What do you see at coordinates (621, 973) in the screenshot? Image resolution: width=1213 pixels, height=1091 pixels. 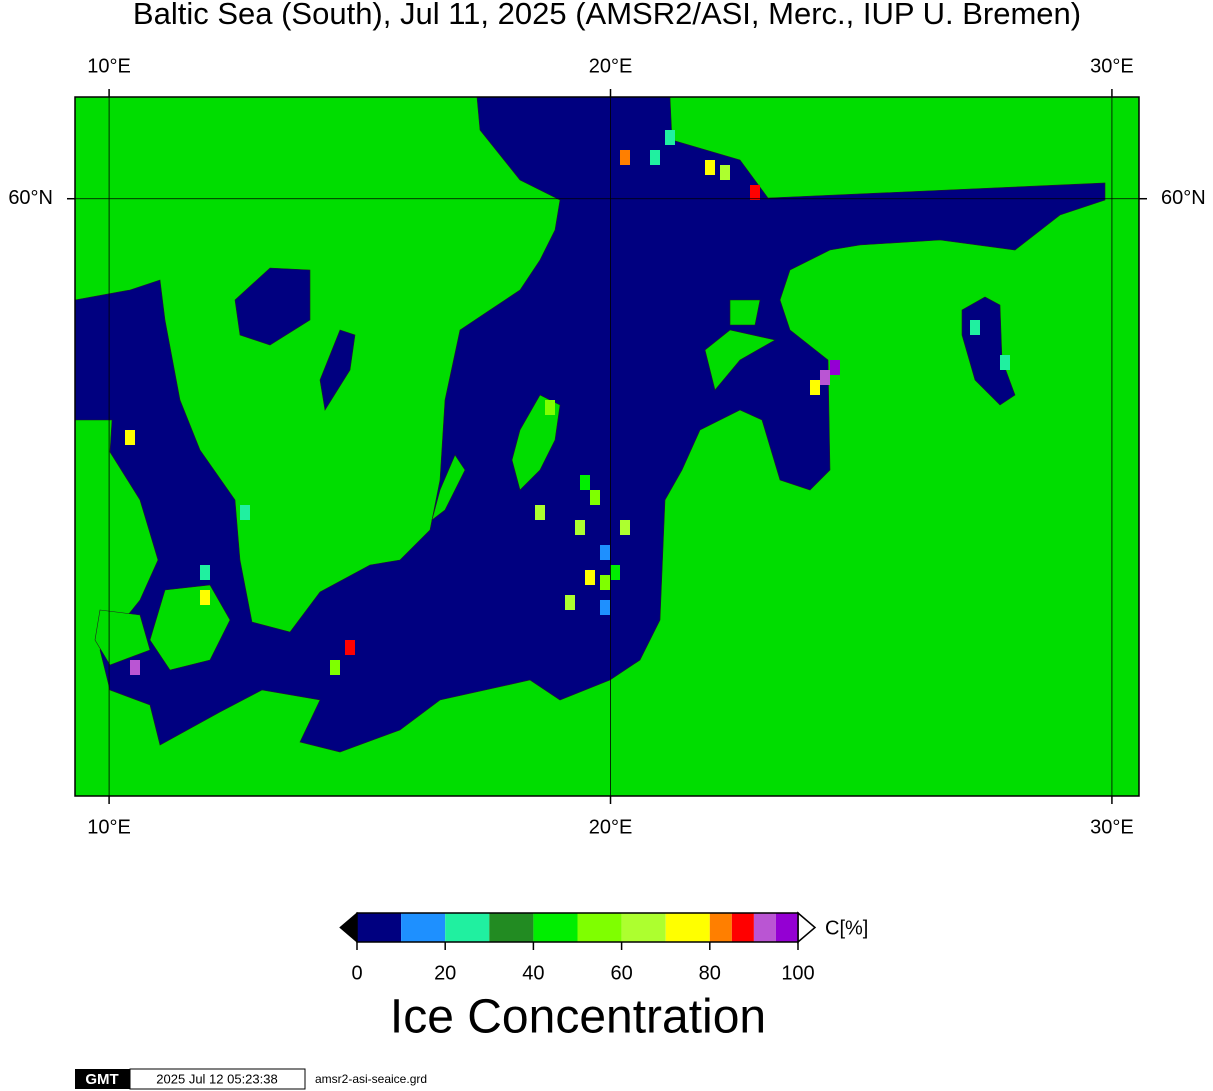 I see `colorbar-tick-label: 60` at bounding box center [621, 973].